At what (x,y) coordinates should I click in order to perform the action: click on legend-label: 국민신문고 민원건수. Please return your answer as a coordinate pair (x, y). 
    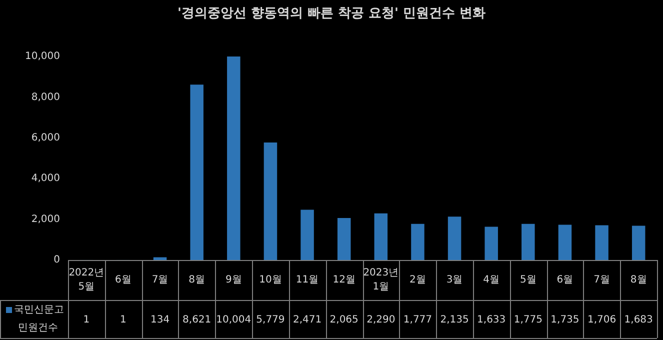
    Looking at the image, I should click on (39, 319).